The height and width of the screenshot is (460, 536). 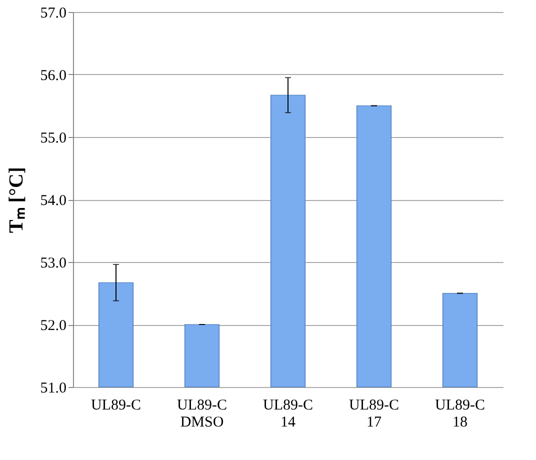 What do you see at coordinates (53, 76) in the screenshot?
I see `y-tick-label: 56.0` at bounding box center [53, 76].